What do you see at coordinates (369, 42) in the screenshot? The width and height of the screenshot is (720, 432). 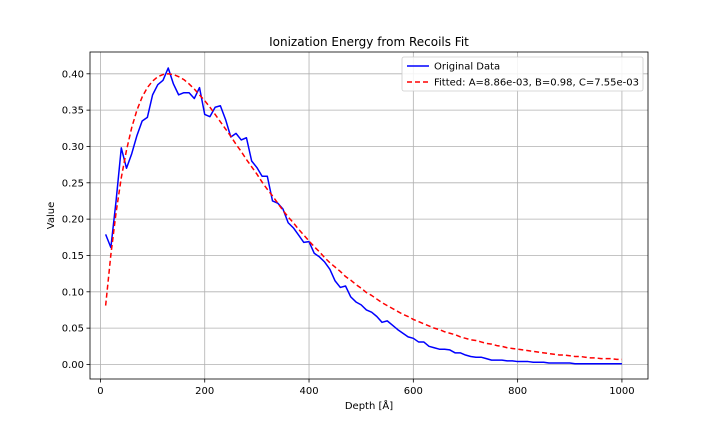 I see `chart-title: Ionization Energy from Recoils Fit` at bounding box center [369, 42].